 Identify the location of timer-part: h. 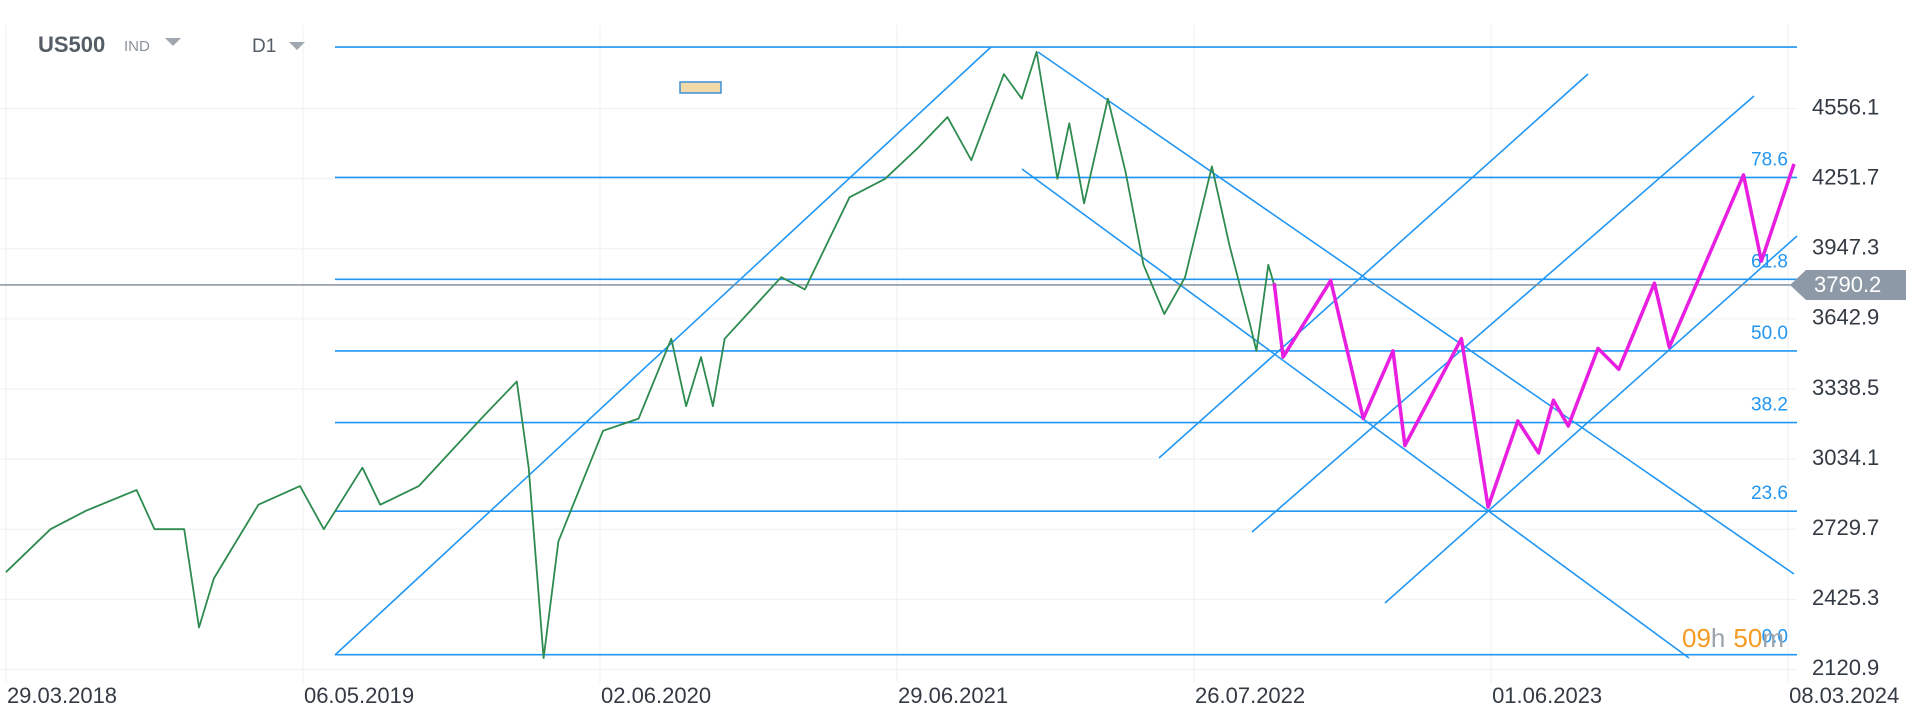
(1718, 638).